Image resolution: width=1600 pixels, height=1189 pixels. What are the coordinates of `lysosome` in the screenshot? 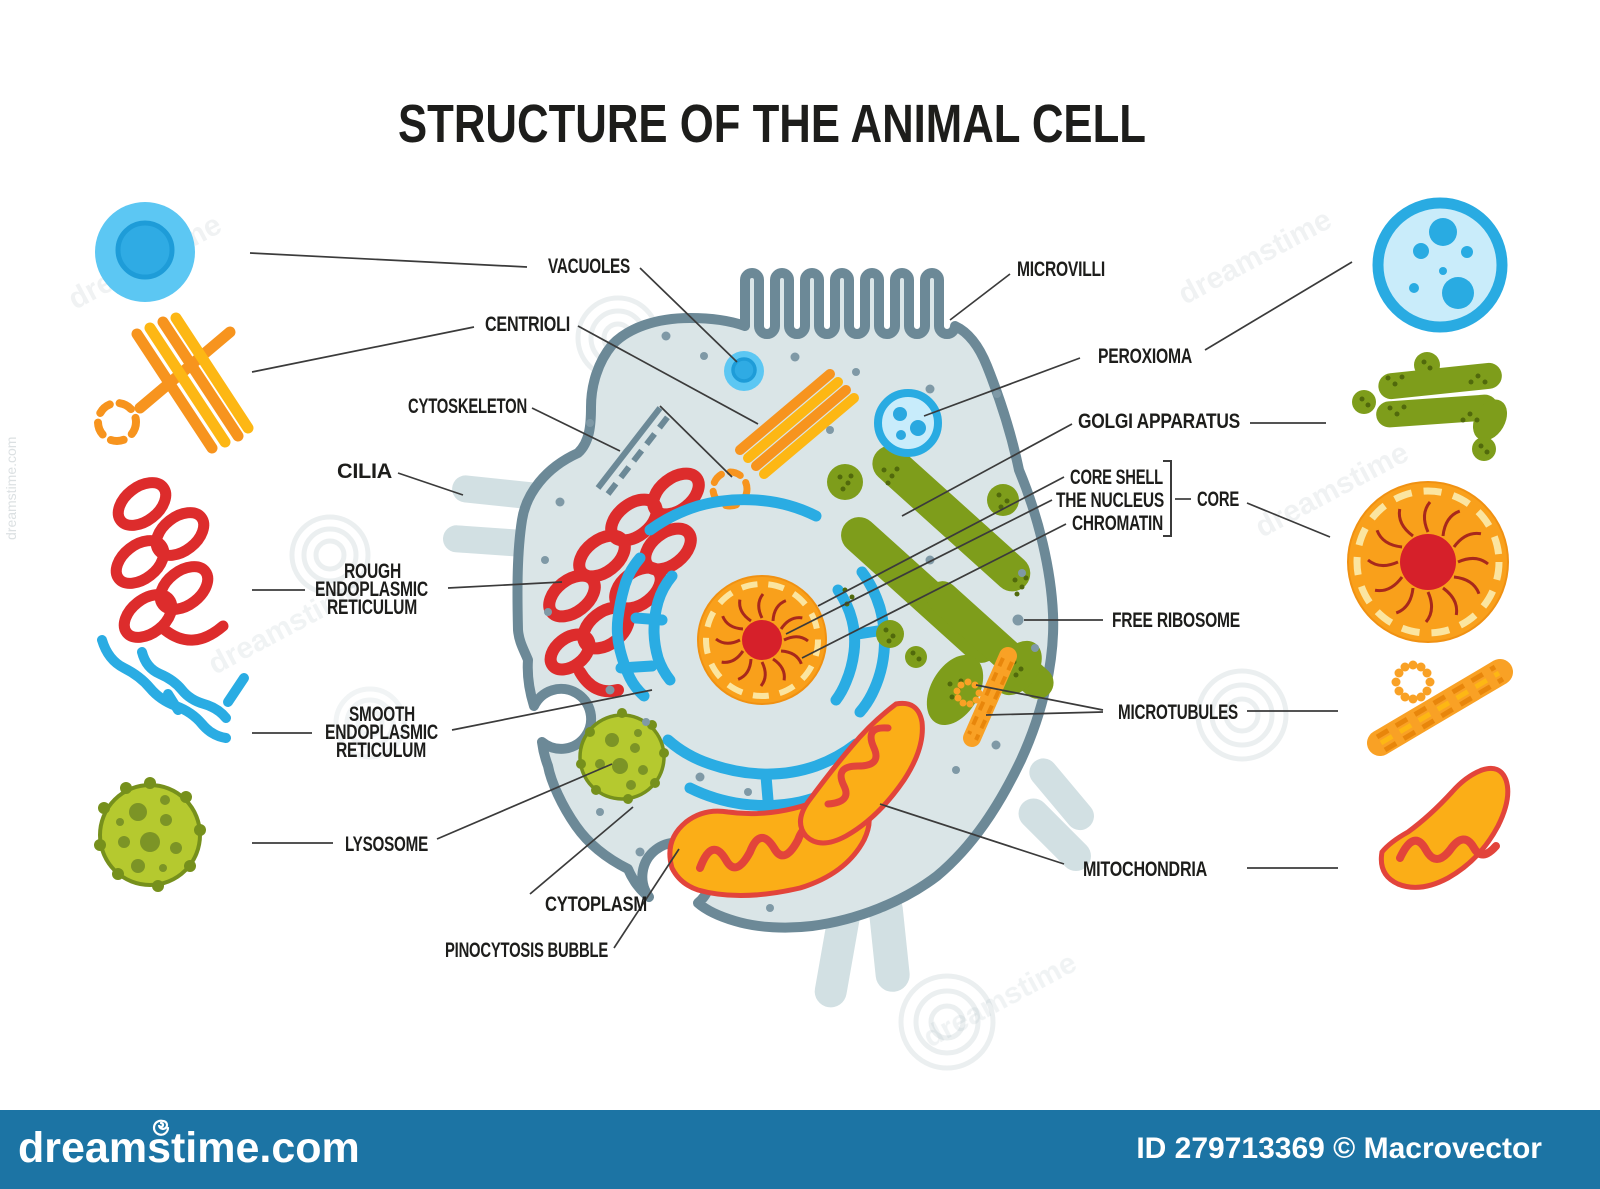 It's located at (622, 756).